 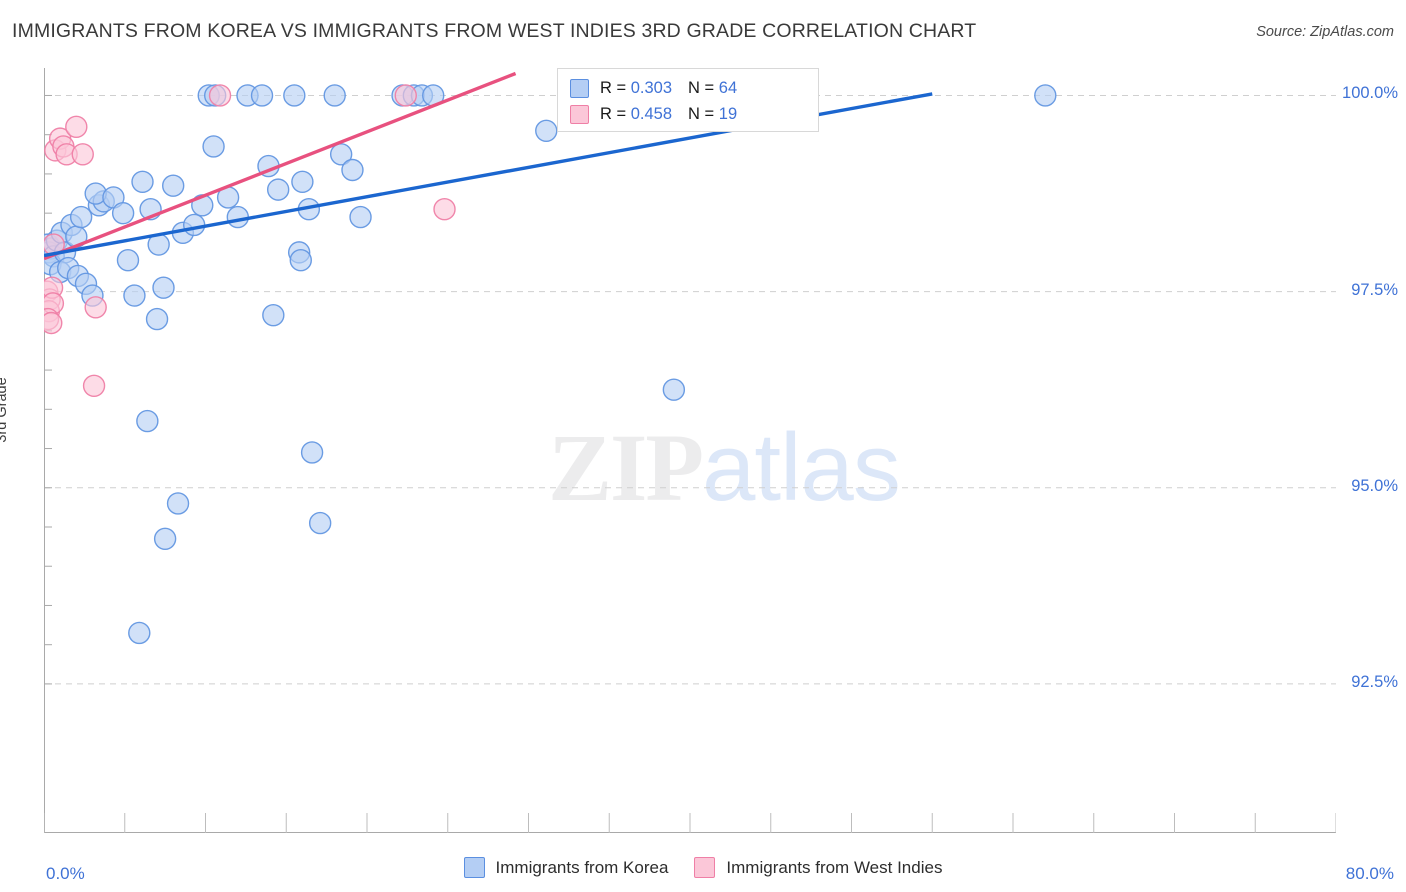 I want to click on west-indies-n-value: 19, so click(x=728, y=113).